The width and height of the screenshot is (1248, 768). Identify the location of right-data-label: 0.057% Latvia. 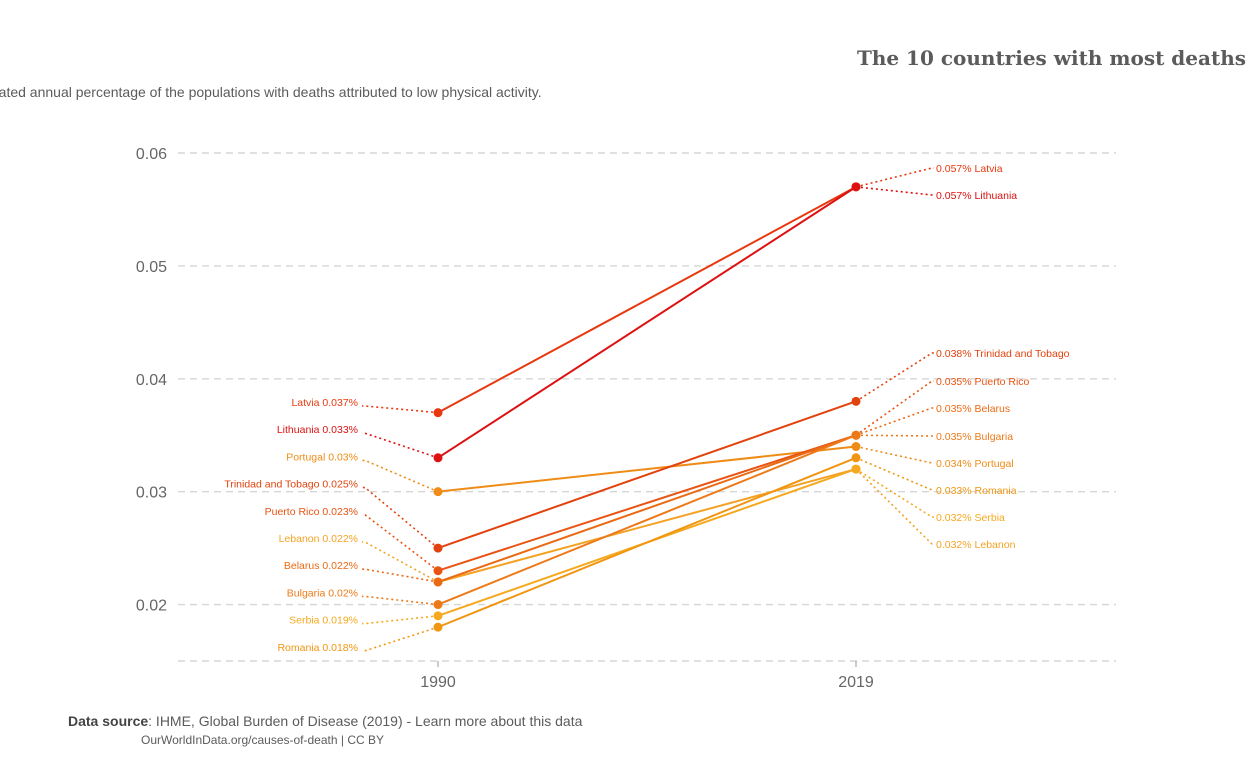
(969, 169).